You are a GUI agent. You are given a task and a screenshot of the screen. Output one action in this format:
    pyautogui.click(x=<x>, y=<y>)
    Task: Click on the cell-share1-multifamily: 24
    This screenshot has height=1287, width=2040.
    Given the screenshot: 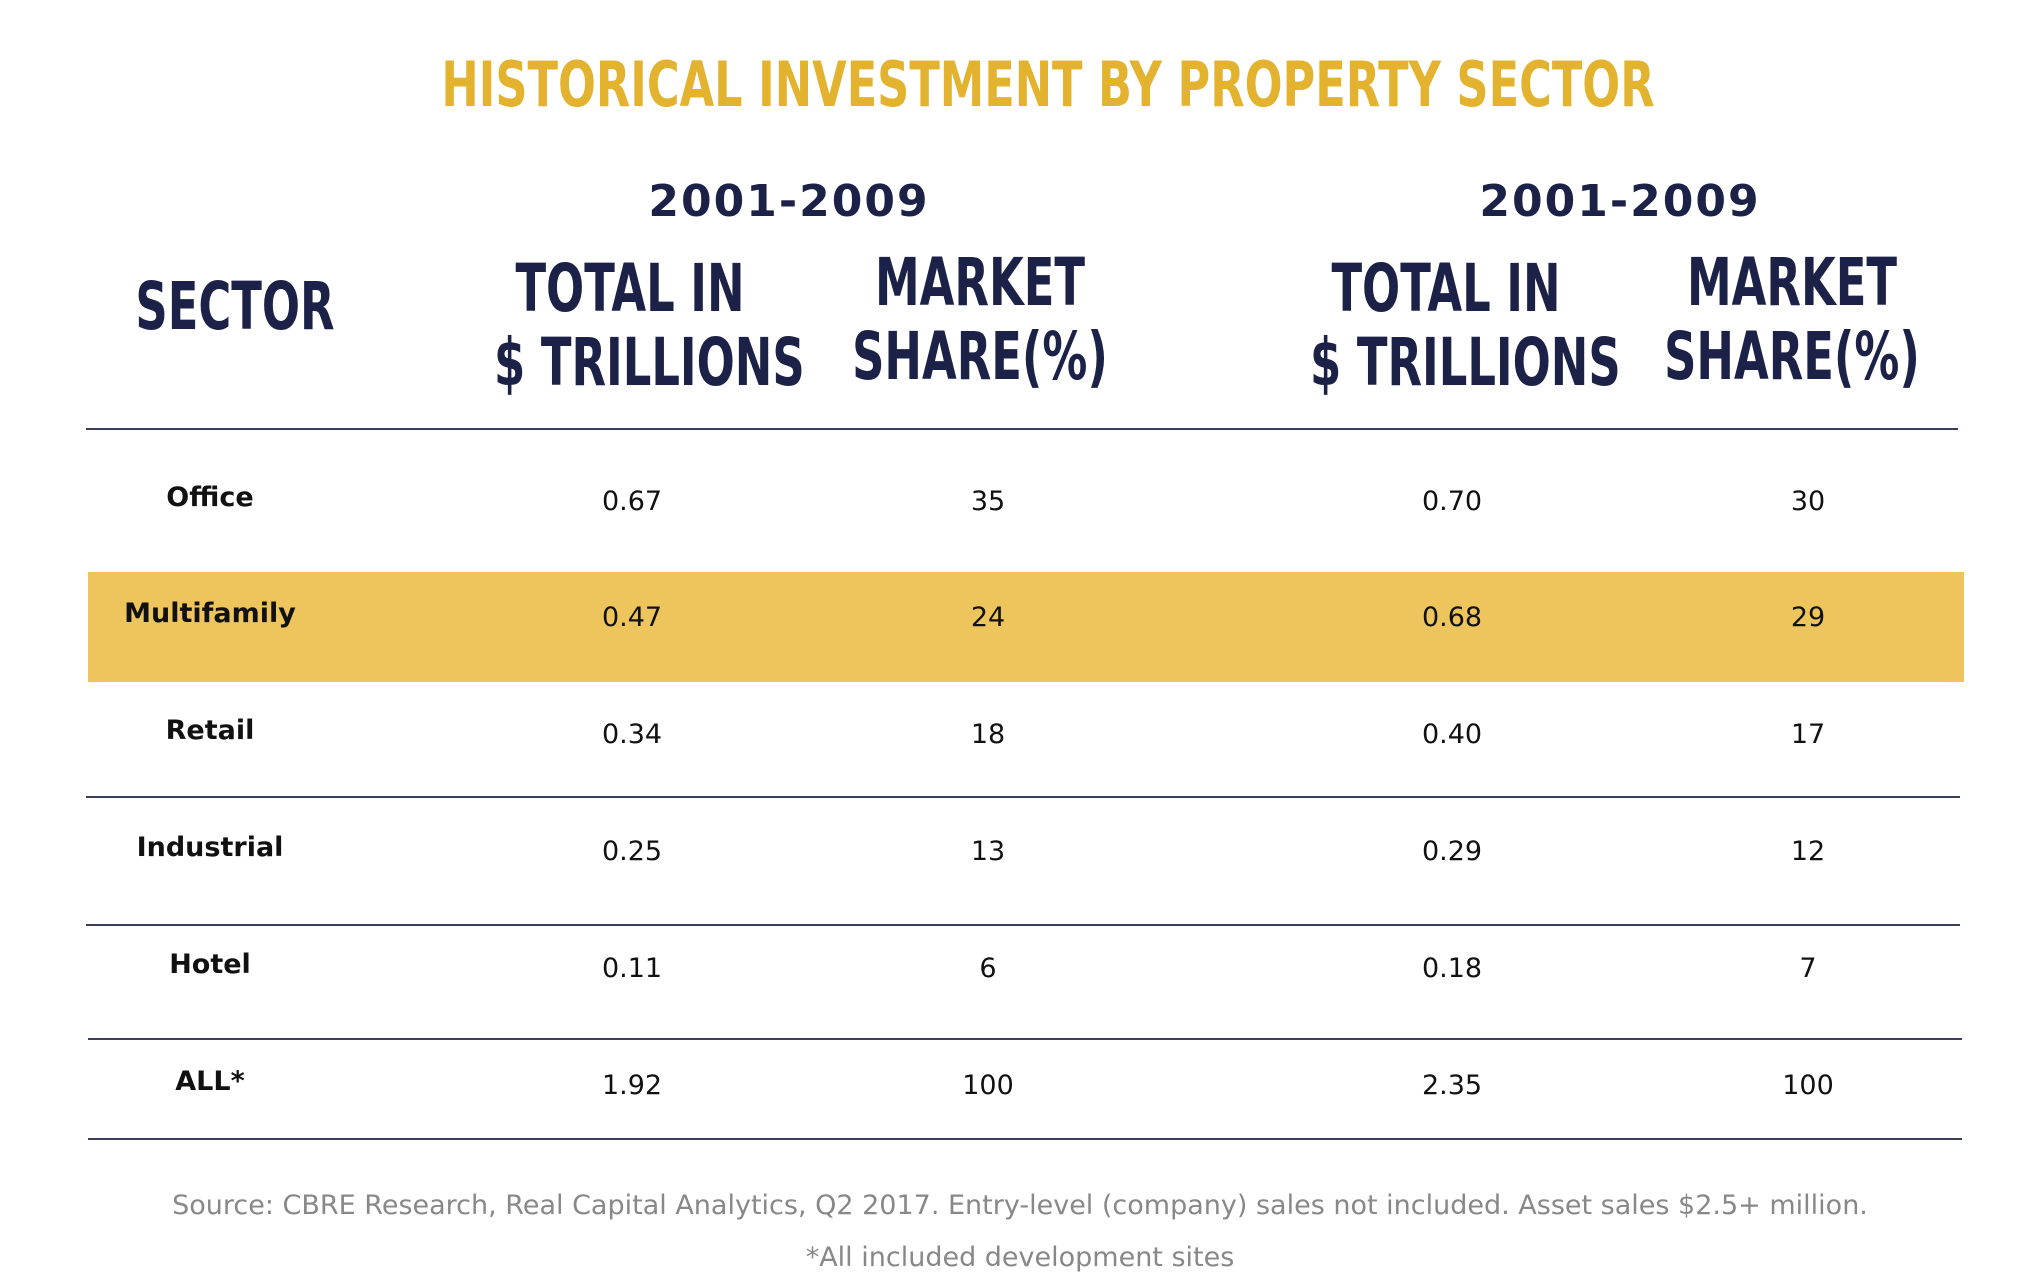 What is the action you would take?
    pyautogui.click(x=988, y=617)
    